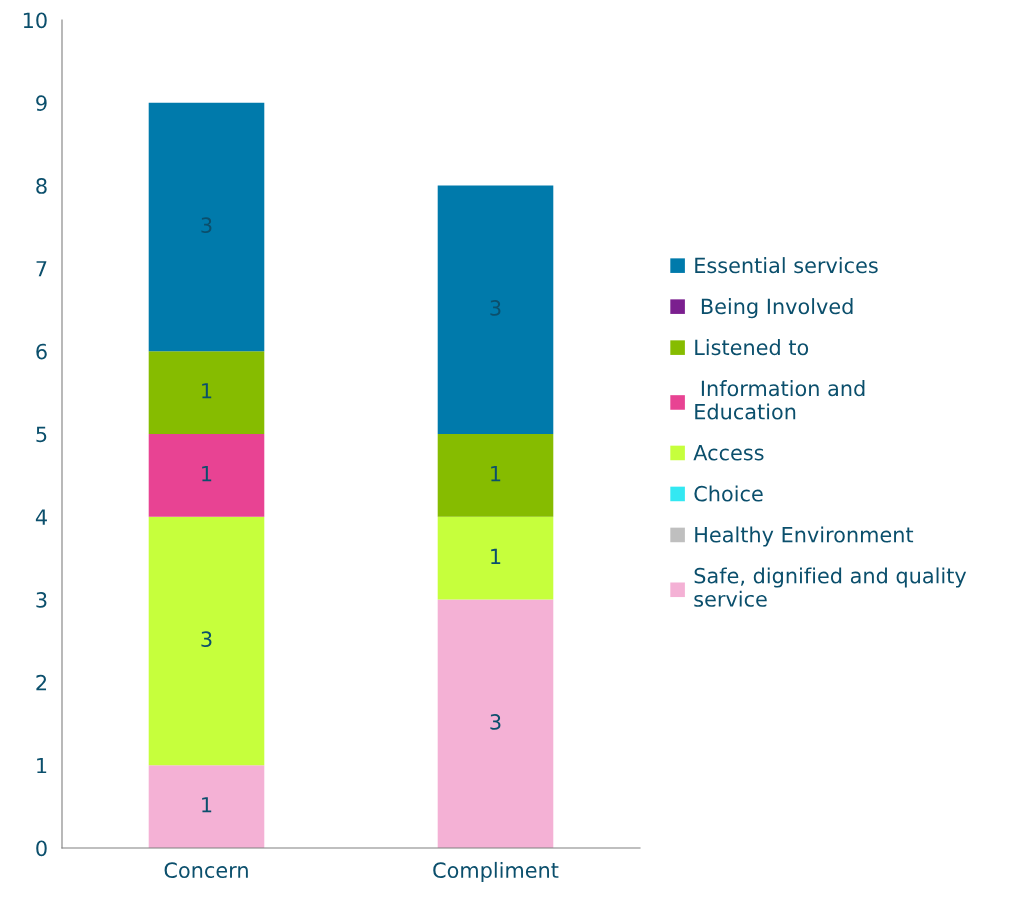  Describe the element at coordinates (41, 269) in the screenshot. I see `y-tick-label: 7` at that location.